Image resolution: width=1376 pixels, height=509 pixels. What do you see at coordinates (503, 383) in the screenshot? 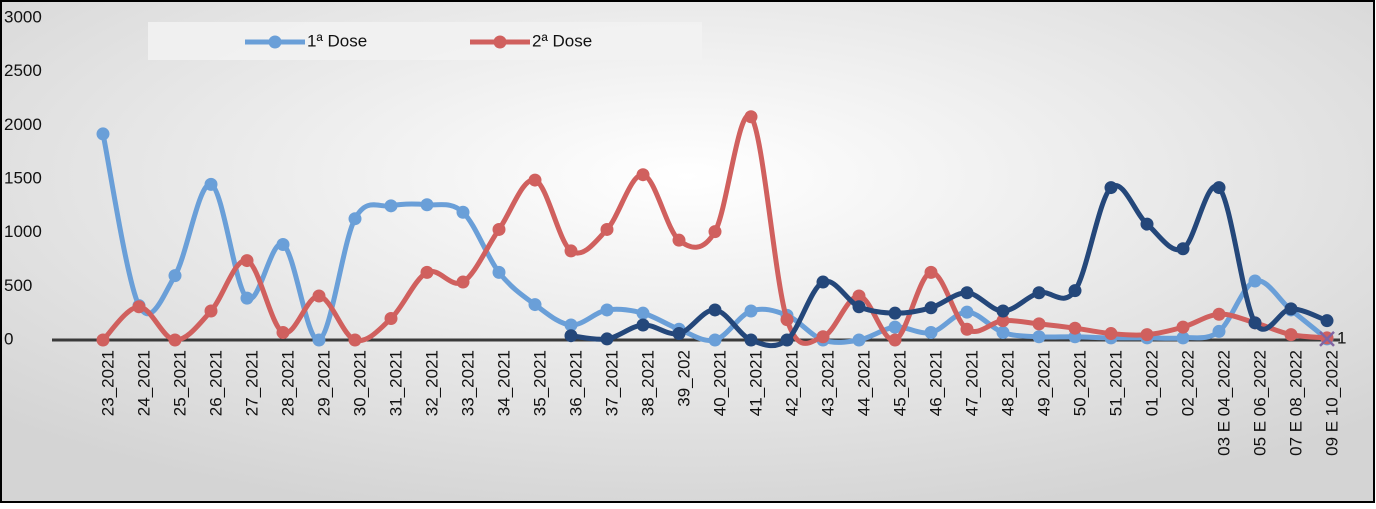
I see `x-tick-label: 34_2021` at bounding box center [503, 383].